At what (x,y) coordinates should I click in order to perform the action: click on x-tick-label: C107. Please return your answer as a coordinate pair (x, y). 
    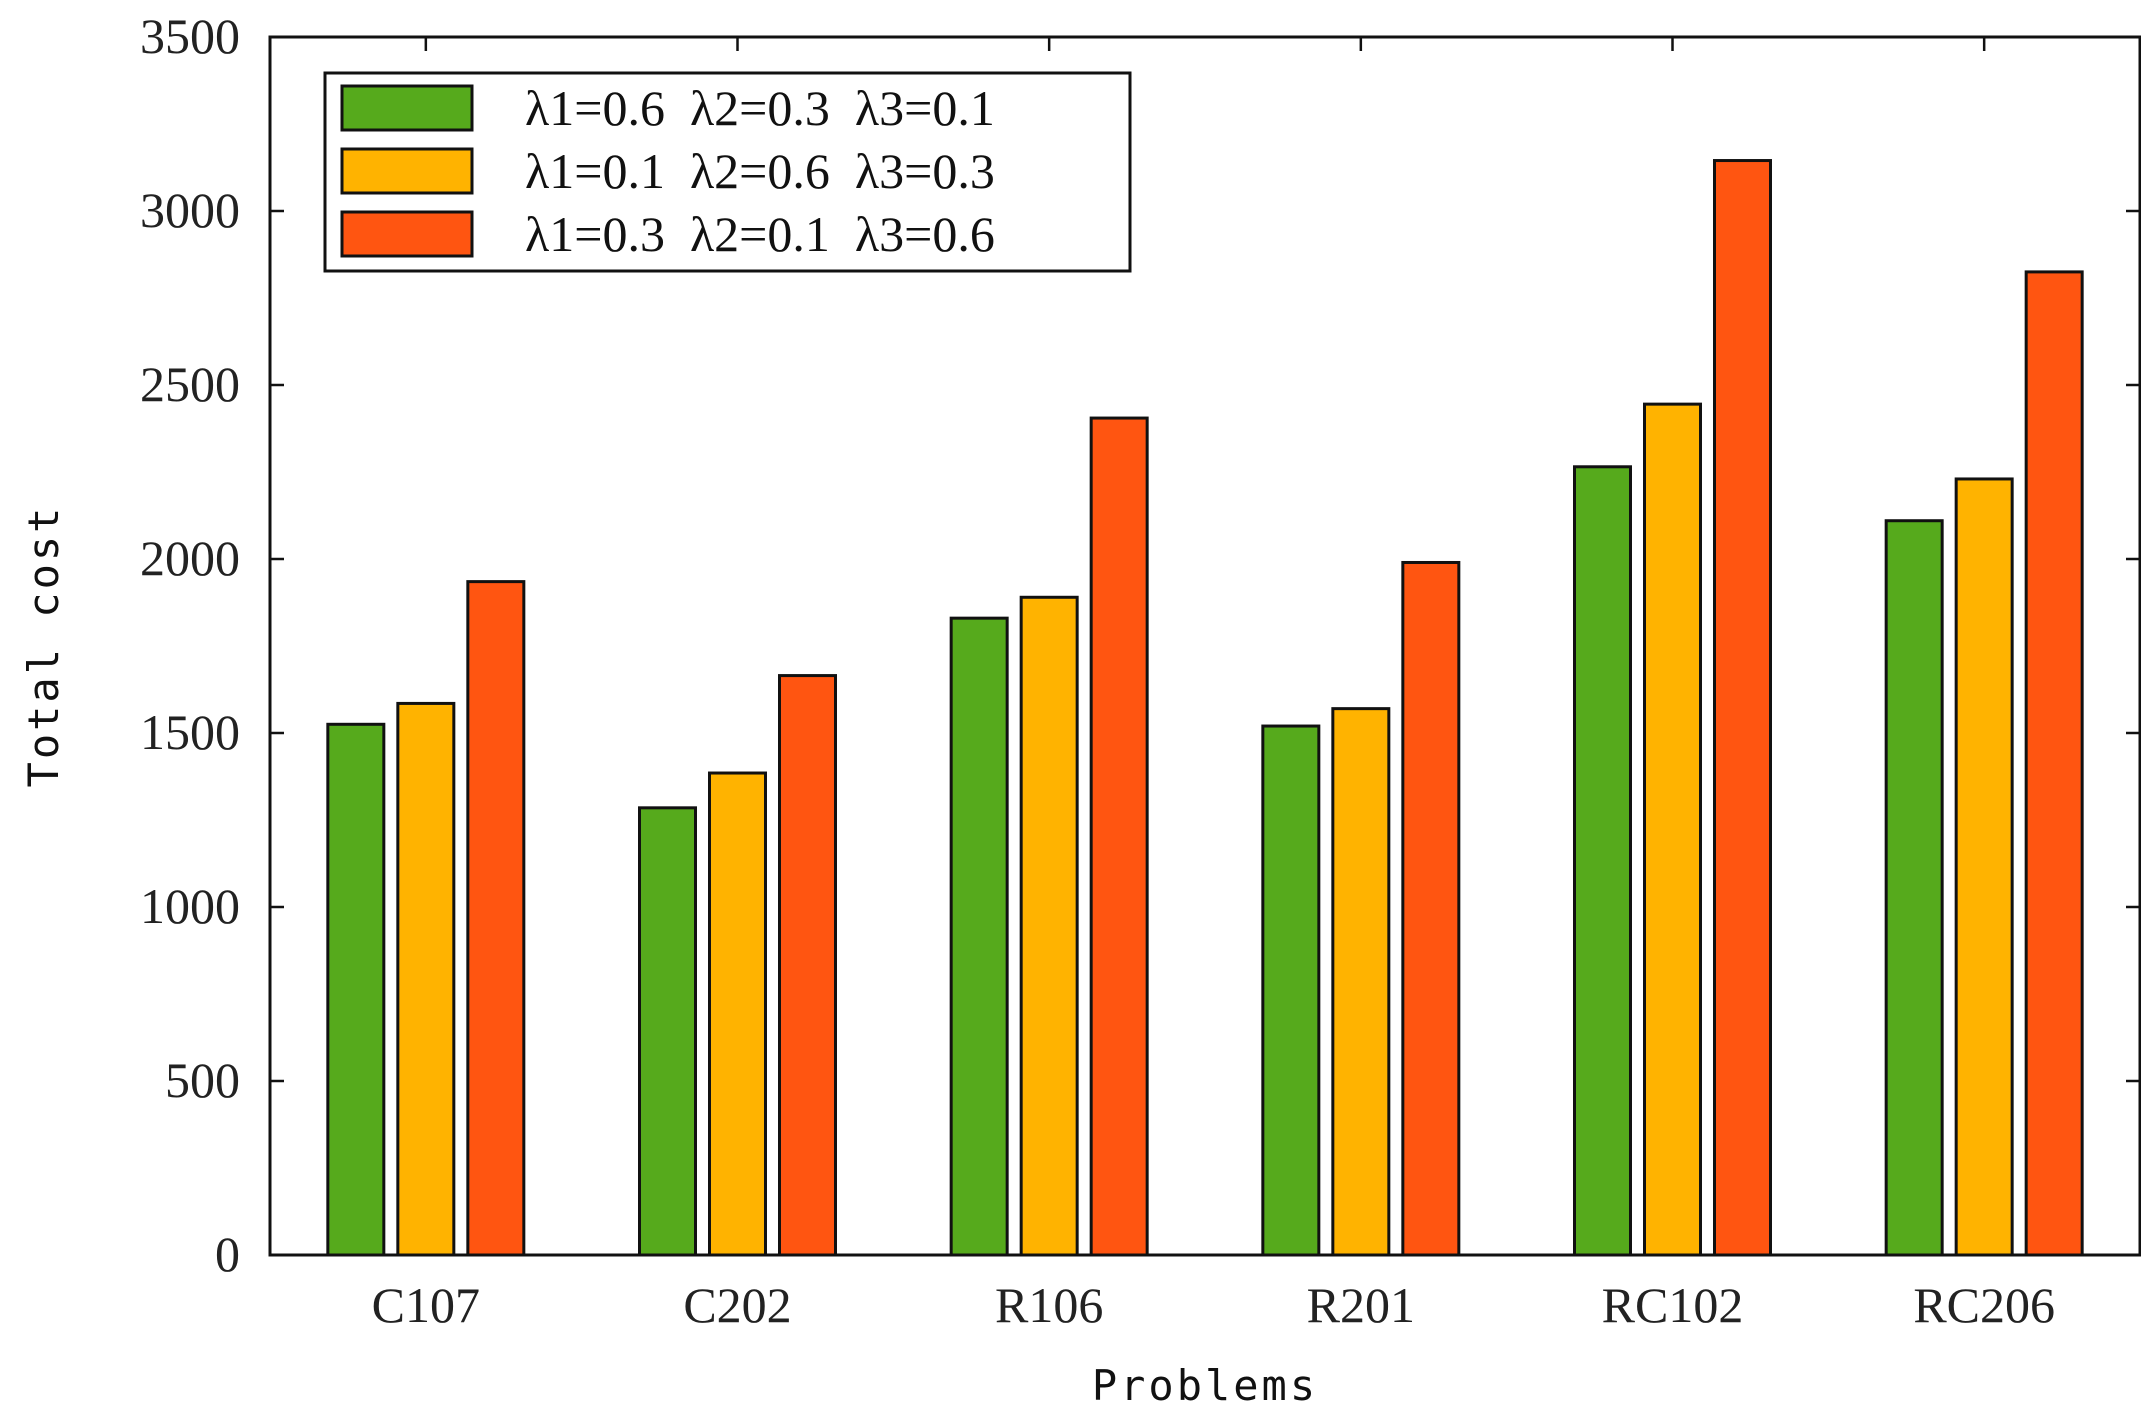
    Looking at the image, I should click on (426, 1305).